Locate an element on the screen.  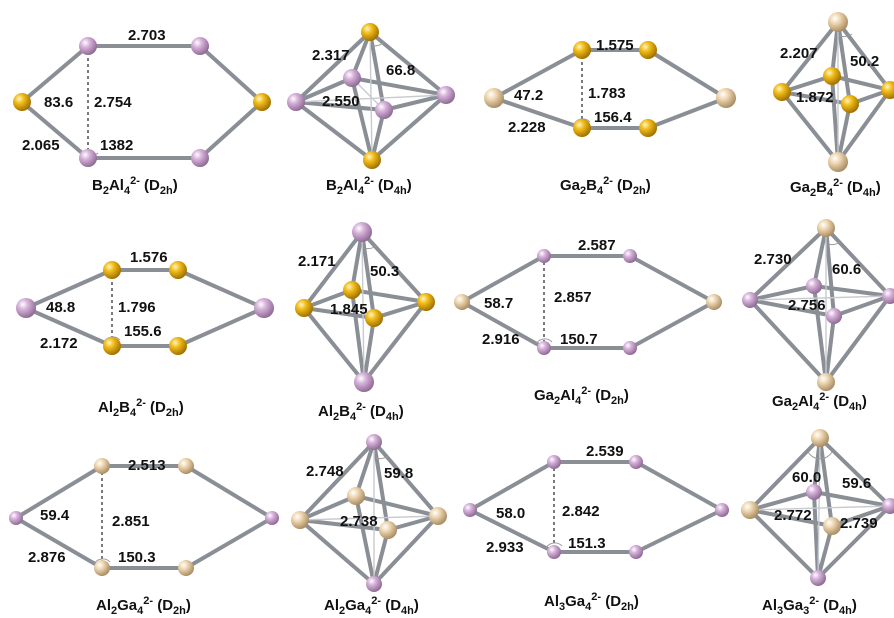
angle-label: 151.3 is located at coordinates (587, 543).